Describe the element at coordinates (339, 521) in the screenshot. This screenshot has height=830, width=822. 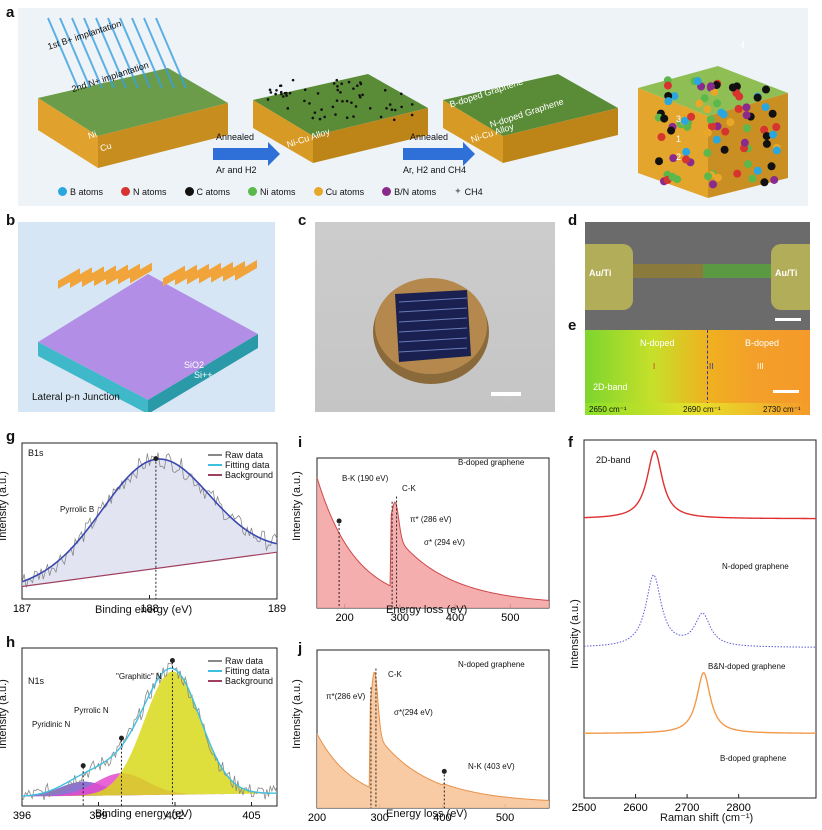
I see `i-edge-dot` at that location.